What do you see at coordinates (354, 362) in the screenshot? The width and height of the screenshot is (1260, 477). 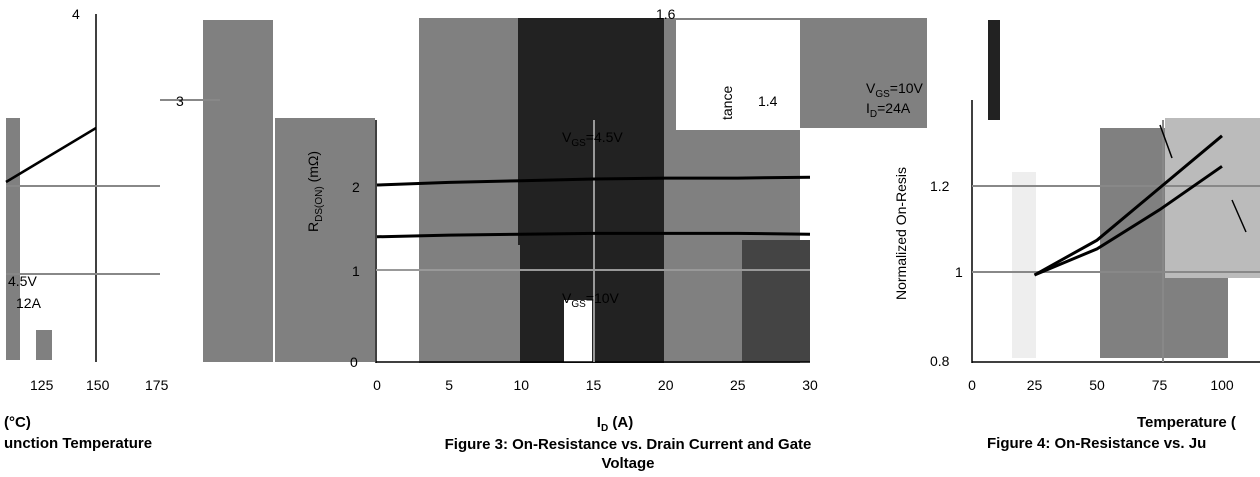 I see `center-y-tick: 0` at bounding box center [354, 362].